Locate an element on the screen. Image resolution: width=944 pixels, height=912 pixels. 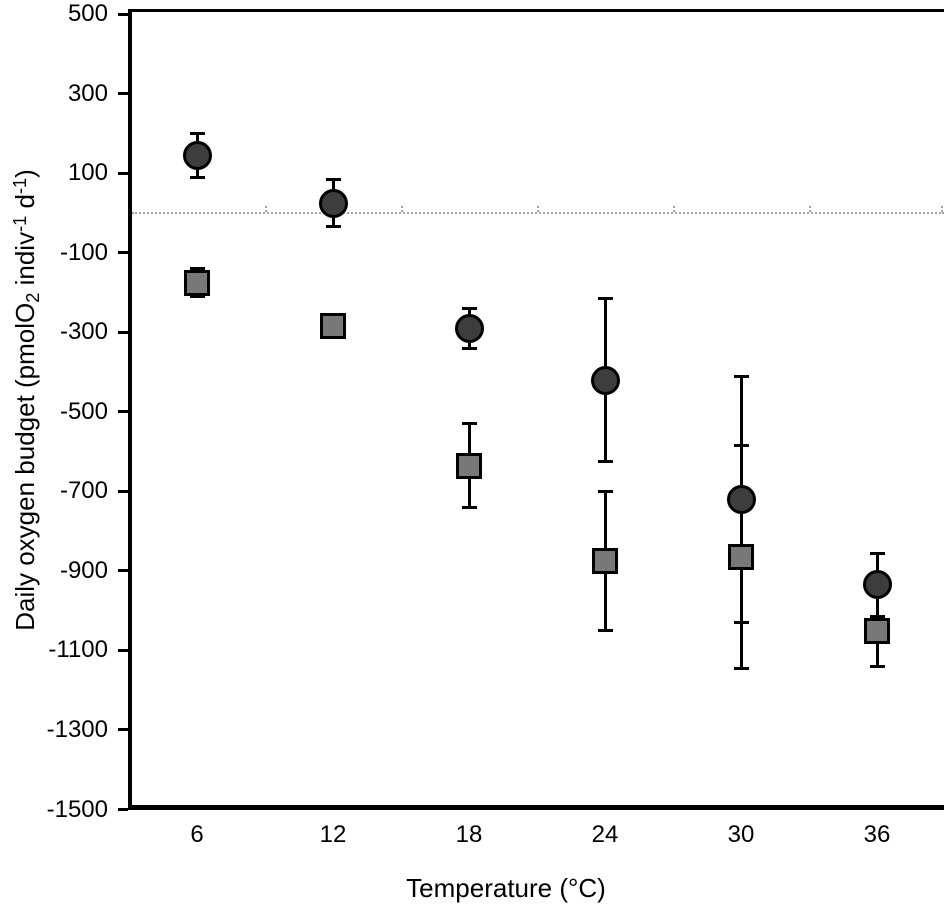
y-axis-tick-label: -1100 is located at coordinates (78, 650).